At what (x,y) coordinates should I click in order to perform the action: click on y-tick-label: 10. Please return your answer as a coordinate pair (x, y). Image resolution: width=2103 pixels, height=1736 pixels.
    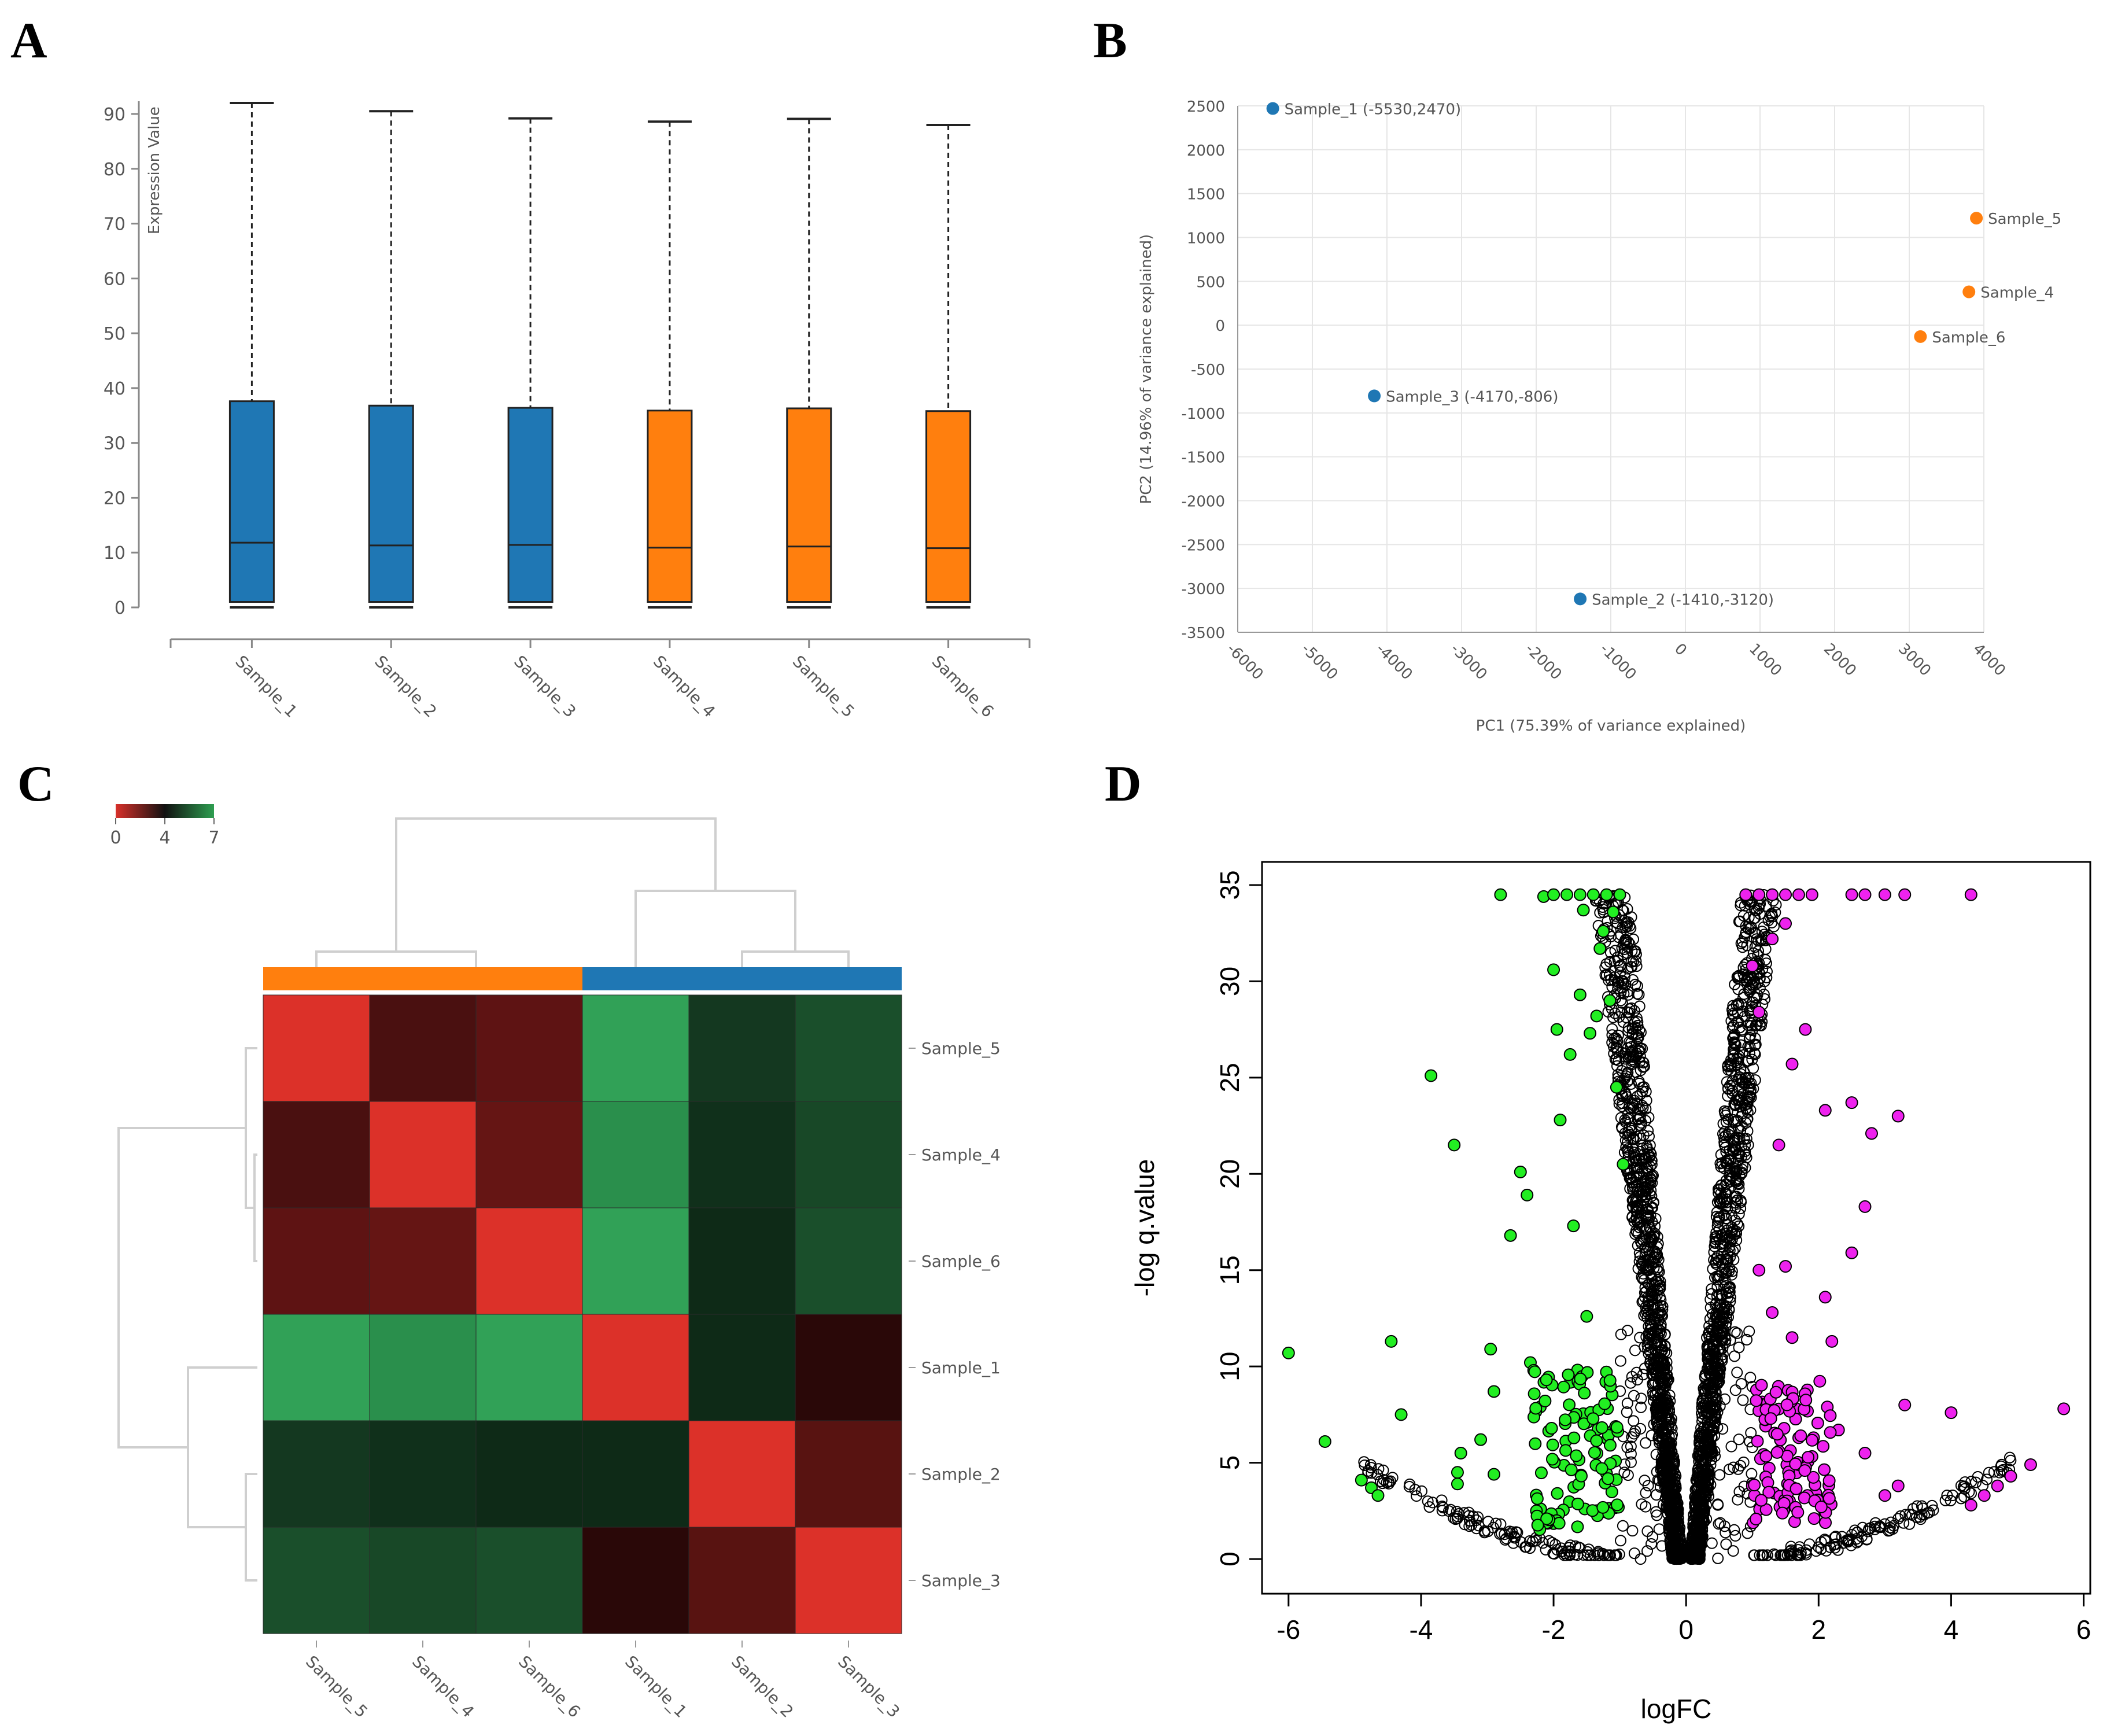
    Looking at the image, I should click on (115, 553).